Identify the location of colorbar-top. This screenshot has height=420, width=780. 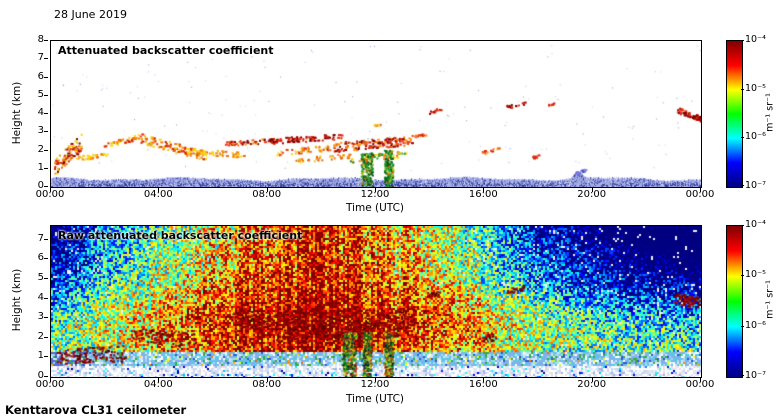
(734, 114).